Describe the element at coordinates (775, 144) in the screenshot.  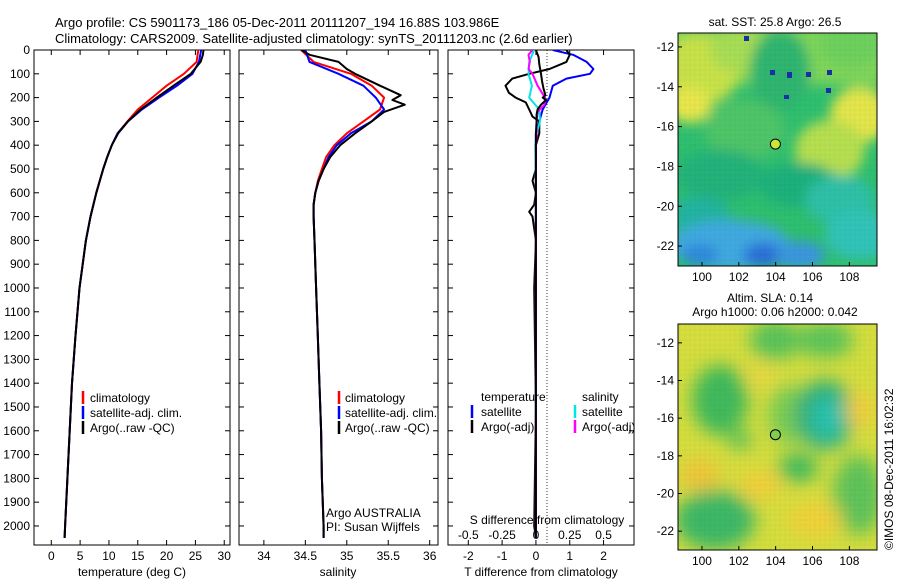
I see `sst-argo-location-marker` at that location.